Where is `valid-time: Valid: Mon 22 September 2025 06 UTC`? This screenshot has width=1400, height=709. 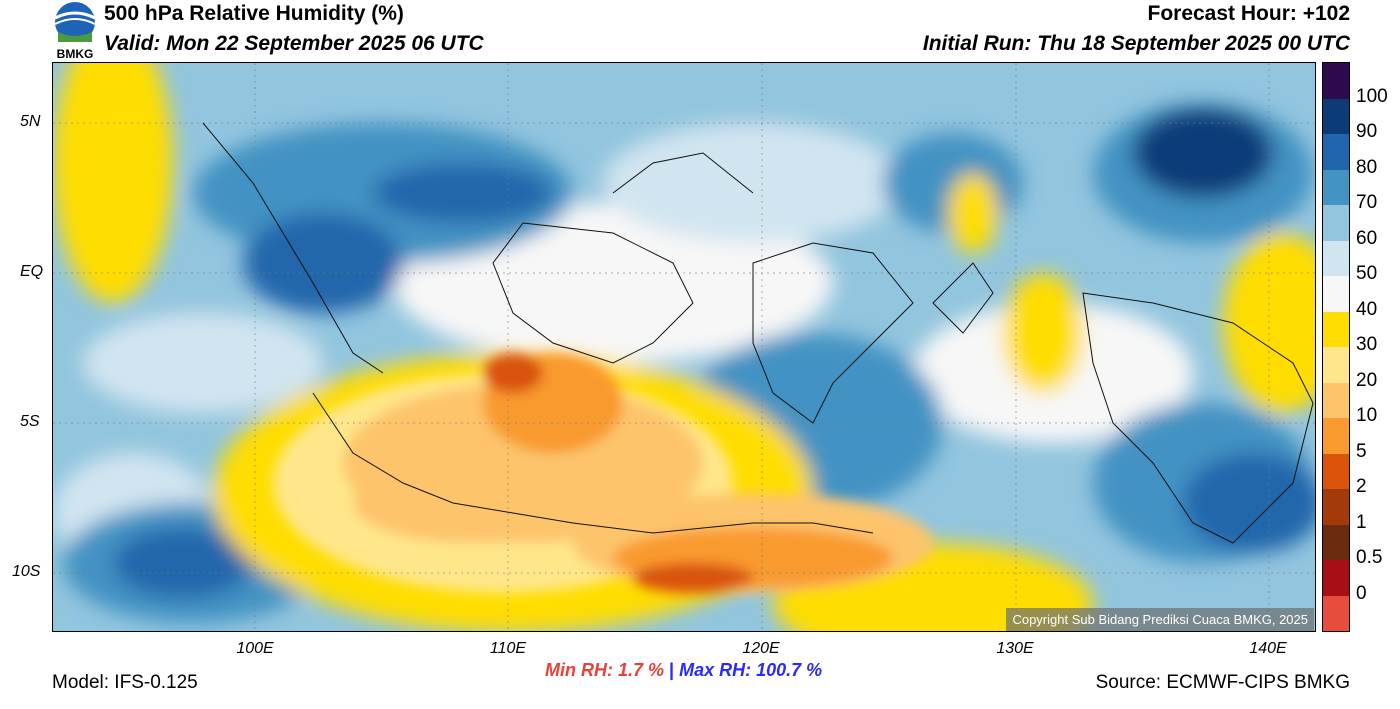 valid-time: Valid: Mon 22 September 2025 06 UTC is located at coordinates (294, 43).